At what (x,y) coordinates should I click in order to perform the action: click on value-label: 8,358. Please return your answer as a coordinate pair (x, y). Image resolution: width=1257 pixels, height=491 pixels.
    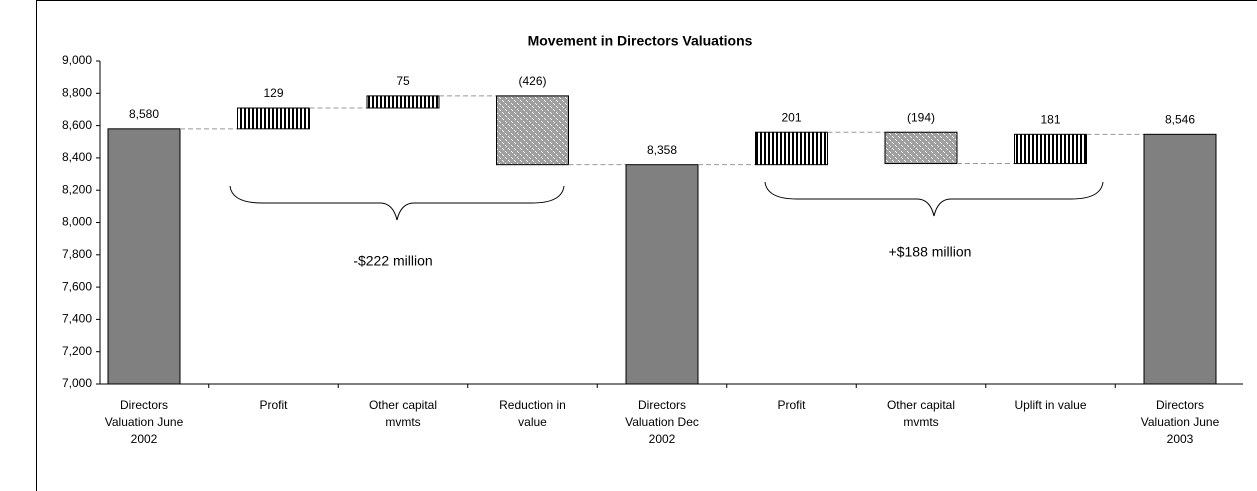
    Looking at the image, I should click on (662, 150).